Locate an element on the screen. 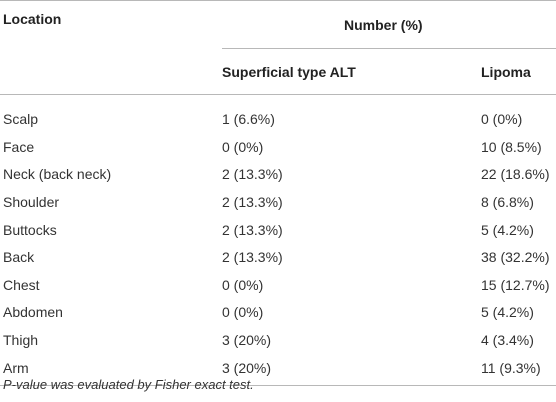 The height and width of the screenshot is (402, 556). cell-location: Shoulder is located at coordinates (31, 201).